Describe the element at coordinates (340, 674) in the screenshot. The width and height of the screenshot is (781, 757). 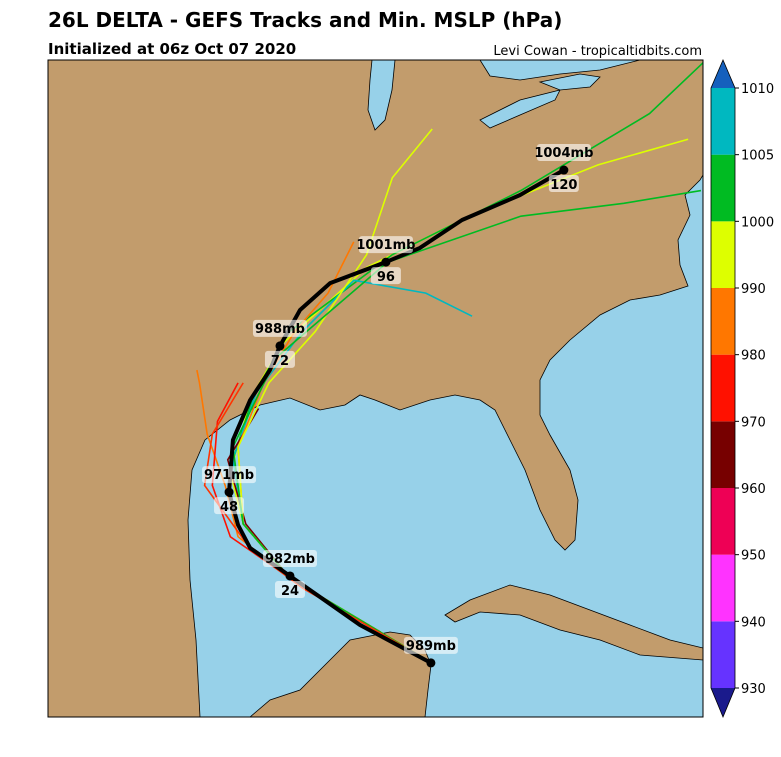
I see `yucatan` at that location.